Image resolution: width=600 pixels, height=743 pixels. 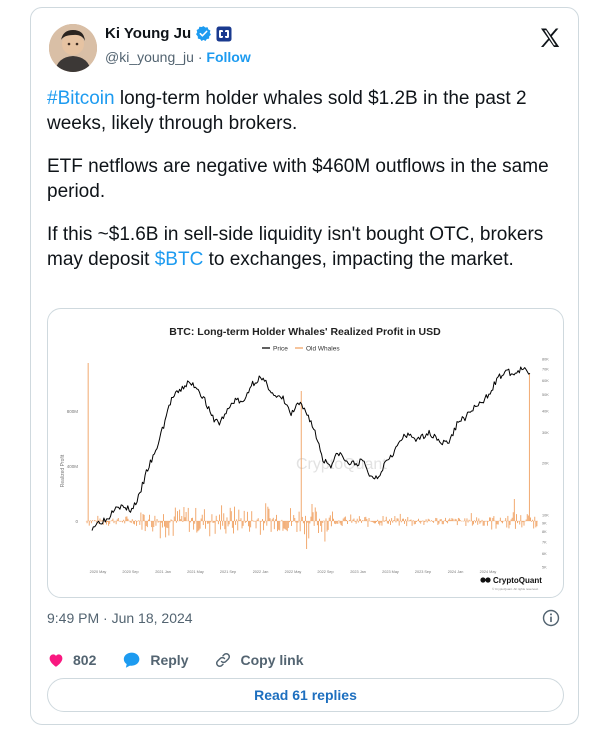 I want to click on copy-link-label: Copy link, so click(x=272, y=660).